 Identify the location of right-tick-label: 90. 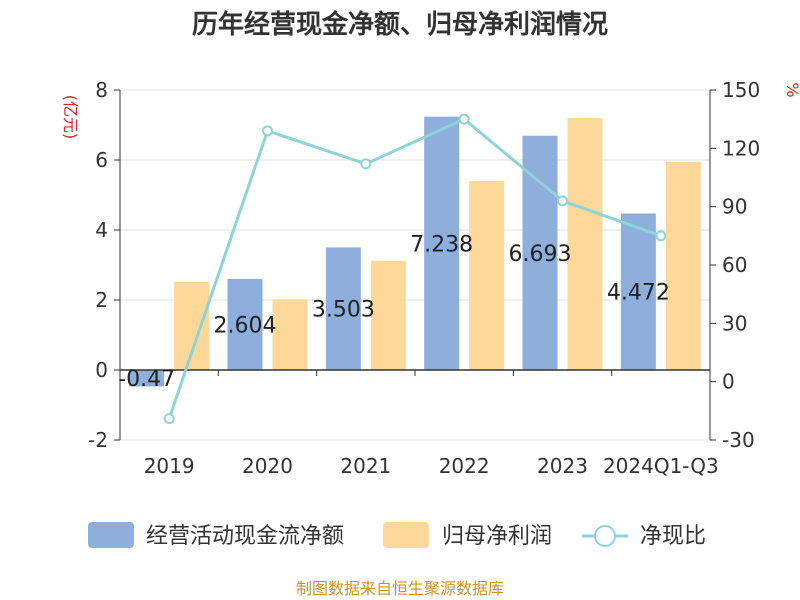
(734, 207).